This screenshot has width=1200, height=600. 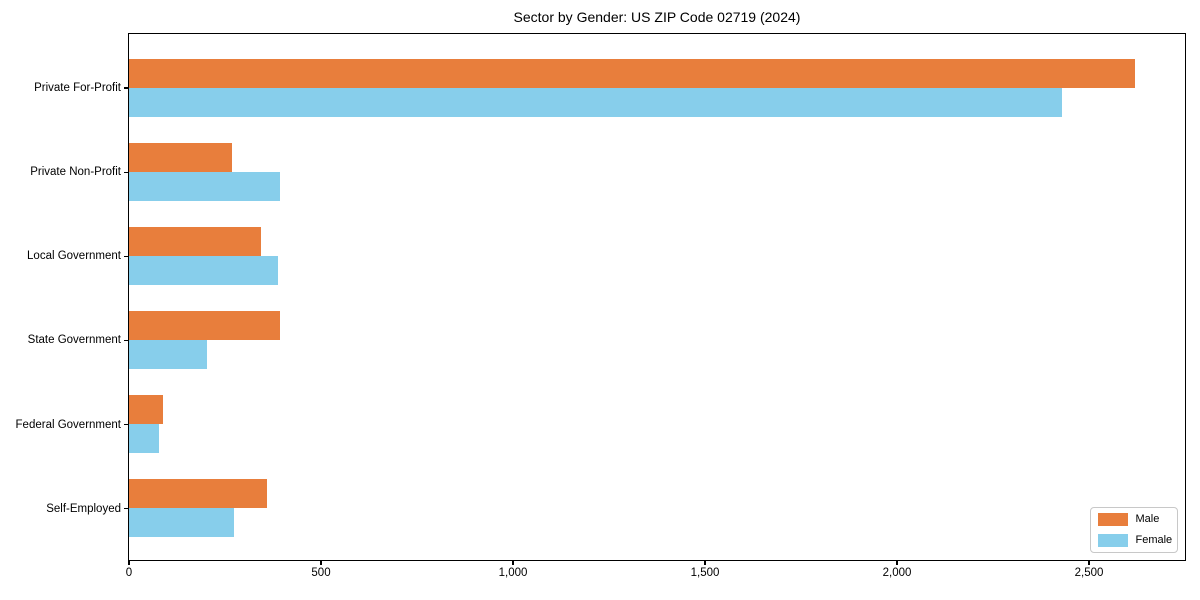 I want to click on y-tick-mark-state-government, so click(x=126, y=340).